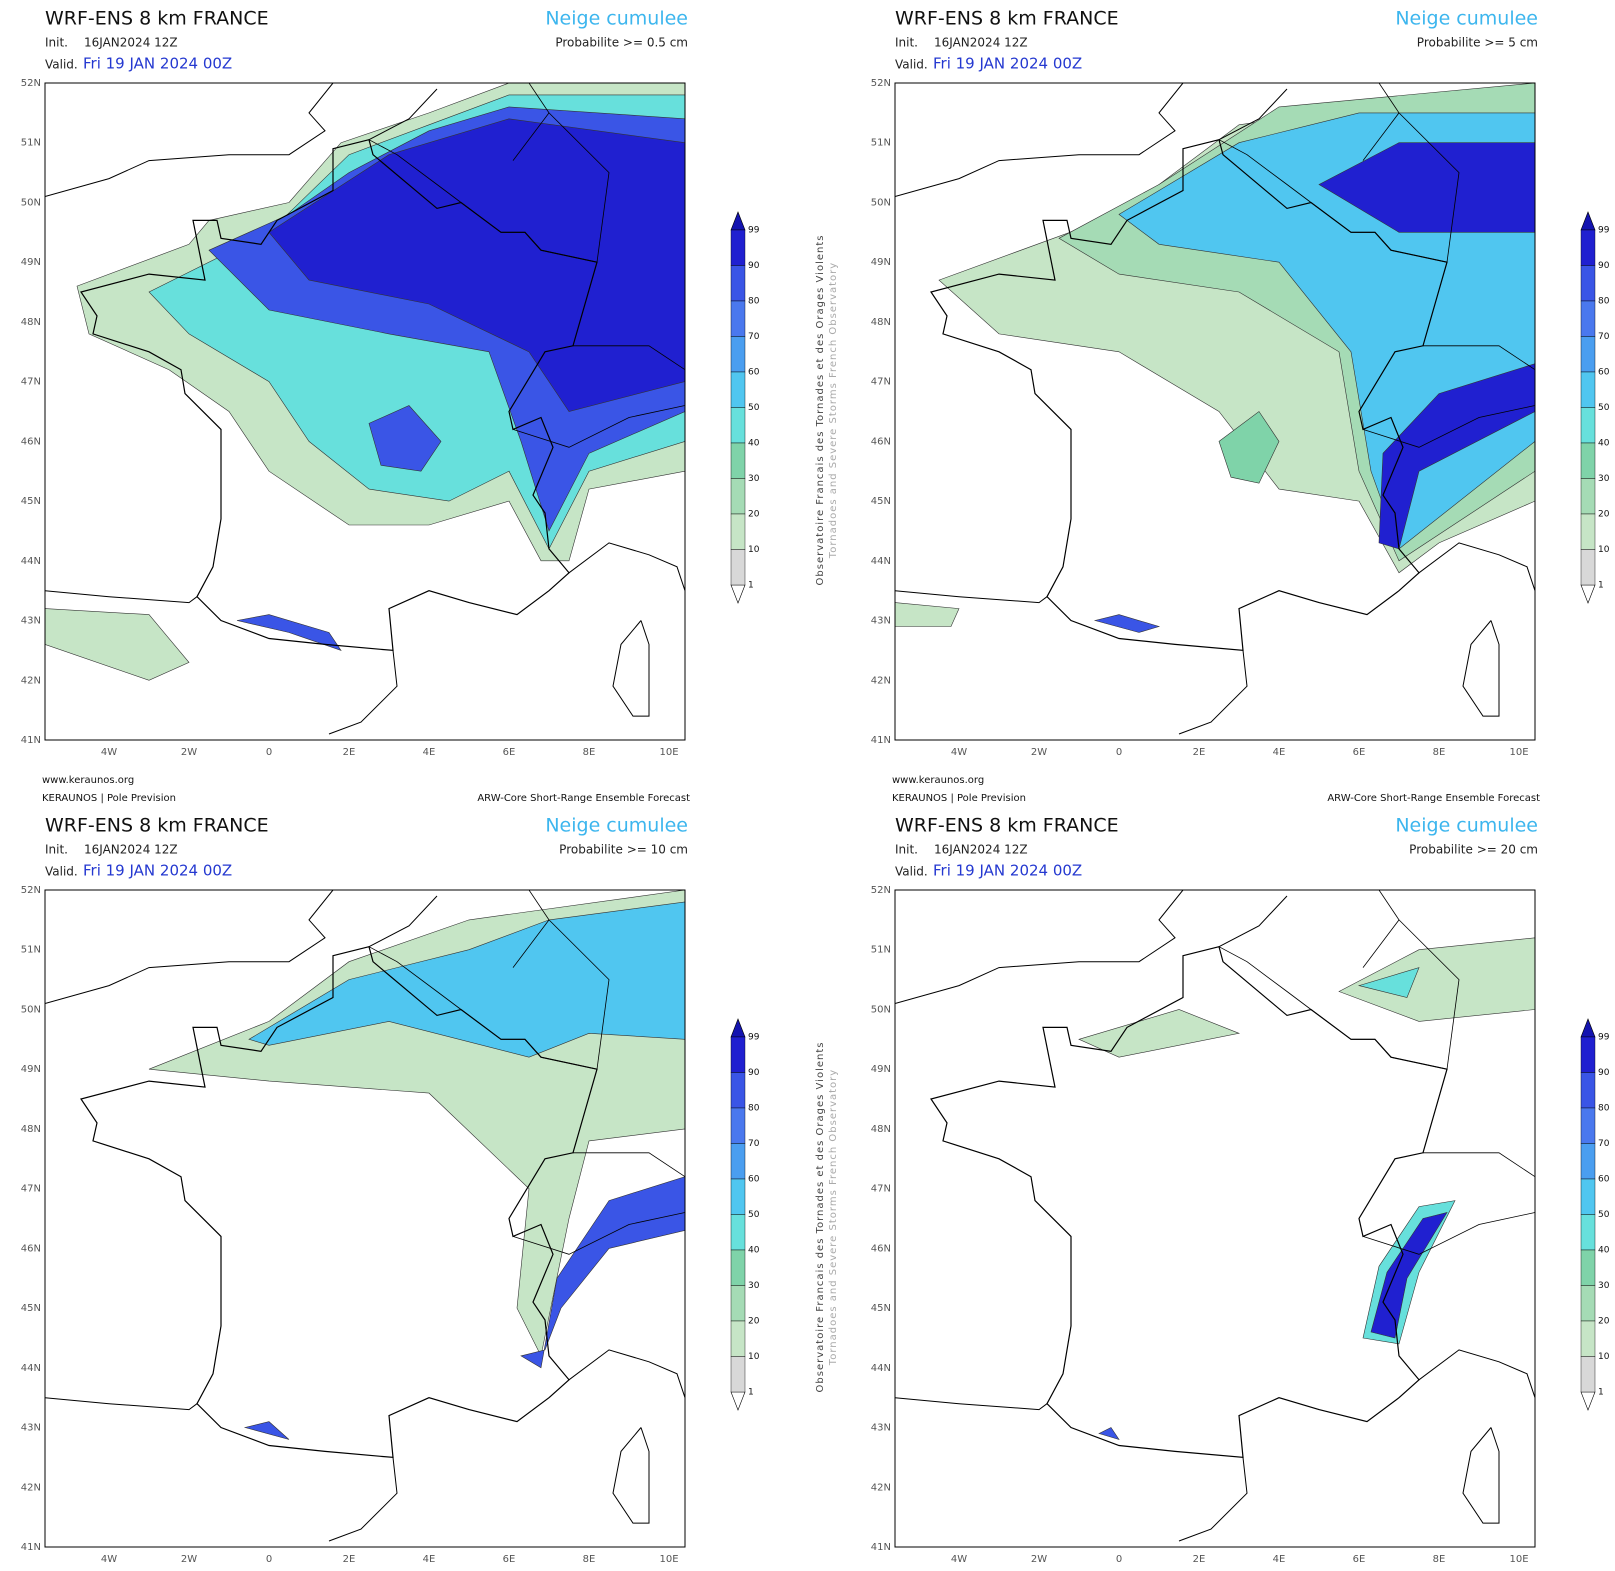 Image resolution: width=1615 pixels, height=1571 pixels. Describe the element at coordinates (1039, 1559) in the screenshot. I see `lon-label: 2W` at that location.